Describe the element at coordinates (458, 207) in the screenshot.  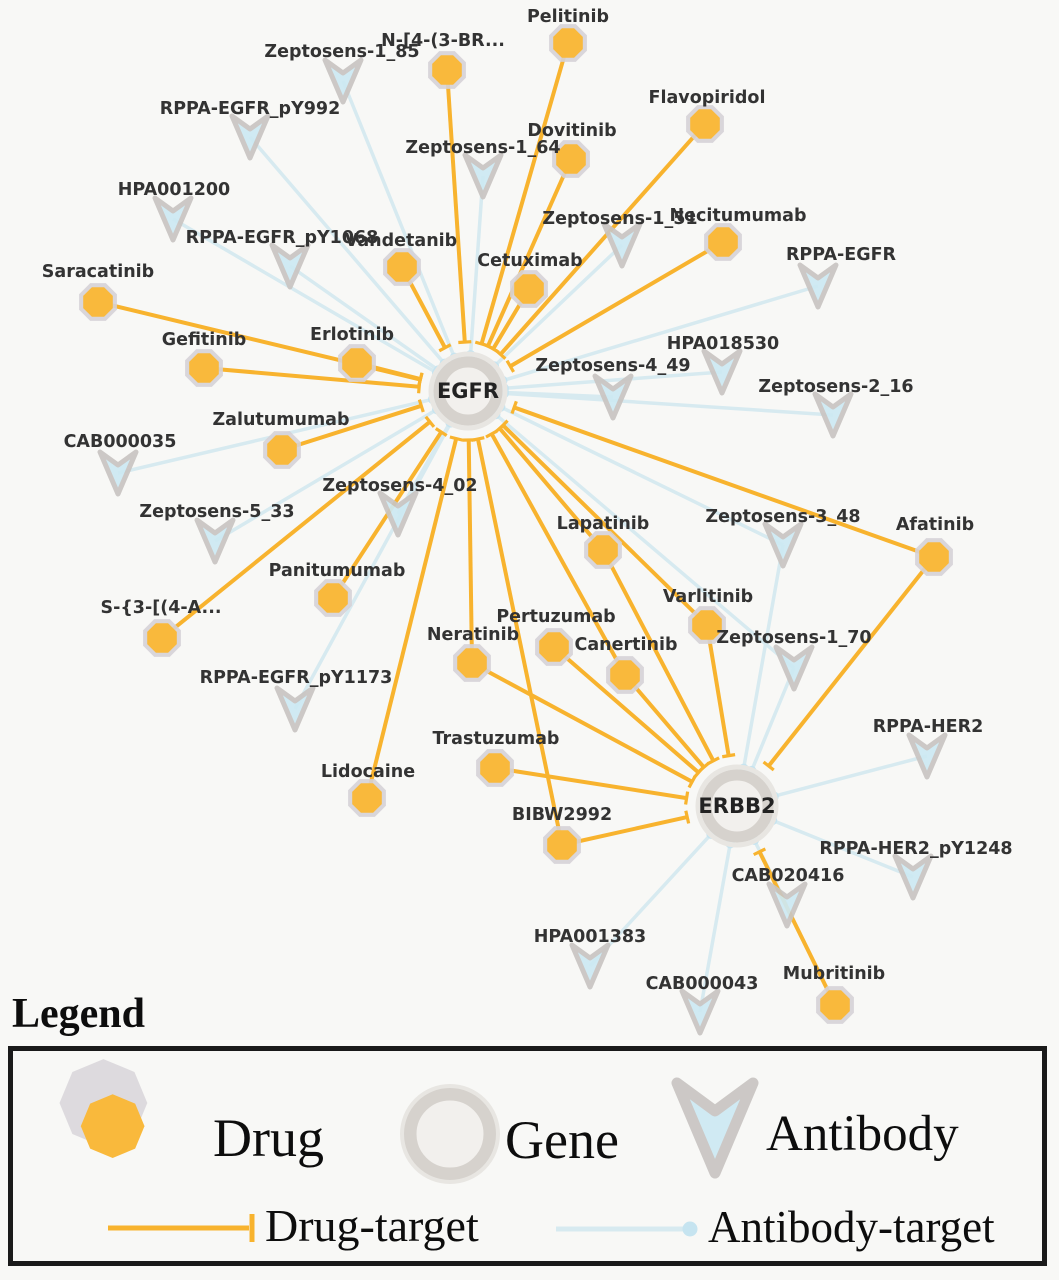
I see `edge-n-4-3-br-egfr` at that location.